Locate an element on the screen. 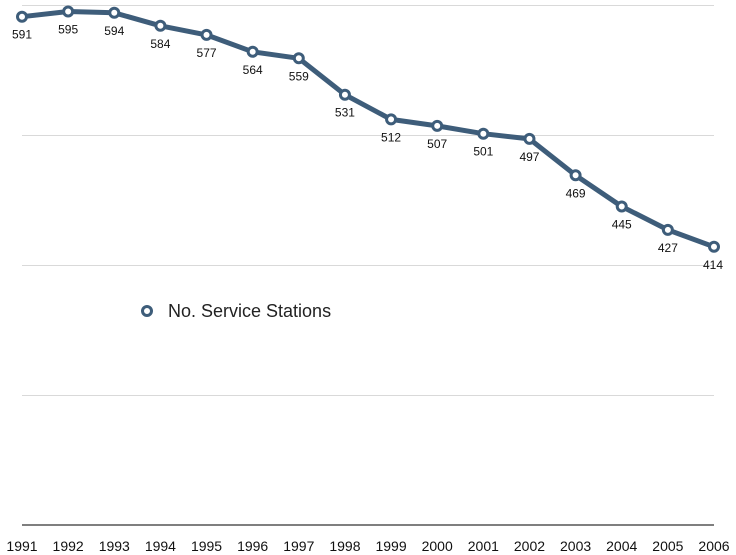  data-label-1991: 591 is located at coordinates (22, 35).